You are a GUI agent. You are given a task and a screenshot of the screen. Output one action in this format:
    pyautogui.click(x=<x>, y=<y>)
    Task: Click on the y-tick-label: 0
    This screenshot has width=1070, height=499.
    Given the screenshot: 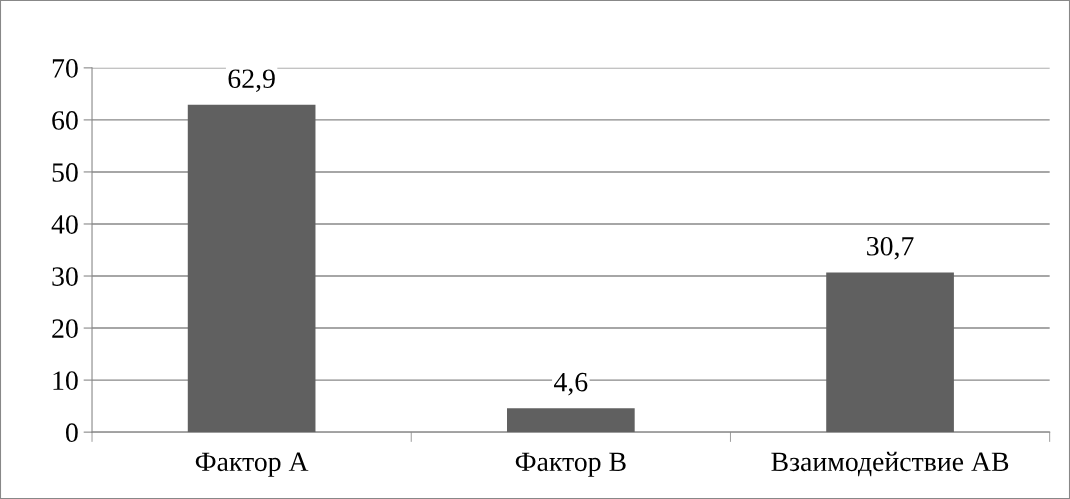 What is the action you would take?
    pyautogui.click(x=72, y=433)
    